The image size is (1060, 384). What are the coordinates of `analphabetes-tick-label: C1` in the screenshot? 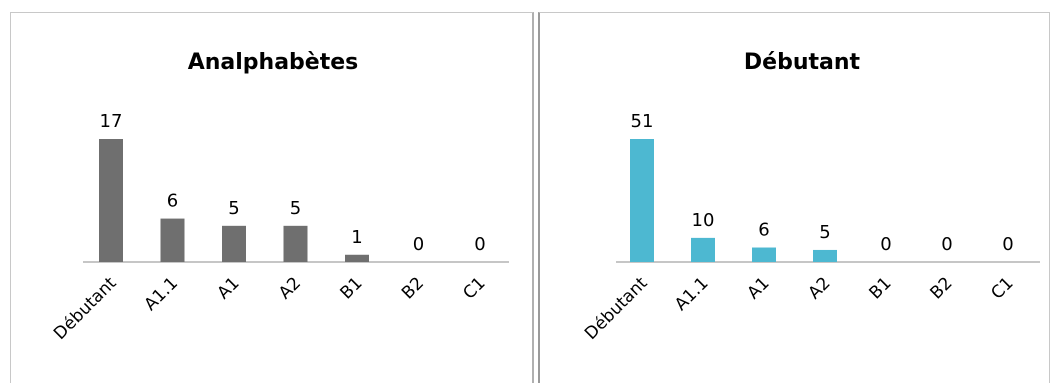 It's located at (474, 288).